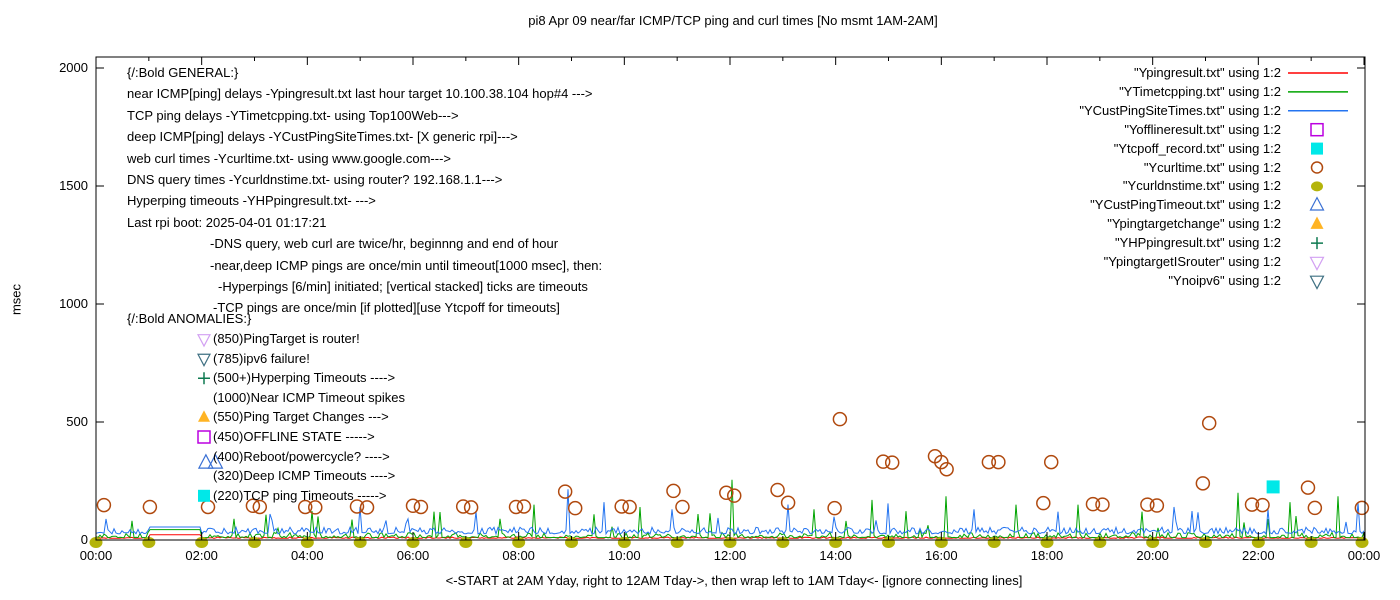 This screenshot has width=1400, height=600. Describe the element at coordinates (16, 299) in the screenshot. I see `y-axis-label: msec` at that location.